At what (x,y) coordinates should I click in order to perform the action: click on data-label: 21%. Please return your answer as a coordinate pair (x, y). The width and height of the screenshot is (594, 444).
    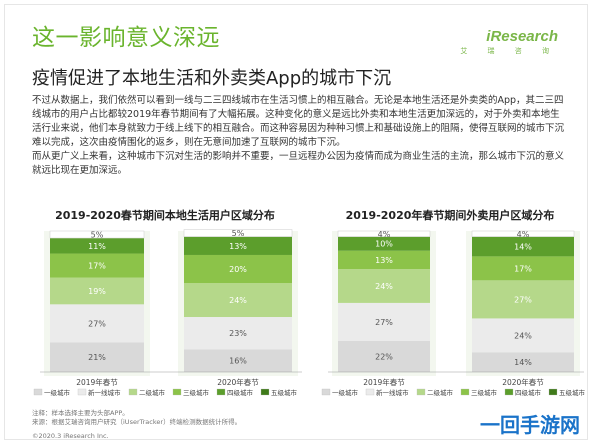
    Looking at the image, I should click on (97, 357).